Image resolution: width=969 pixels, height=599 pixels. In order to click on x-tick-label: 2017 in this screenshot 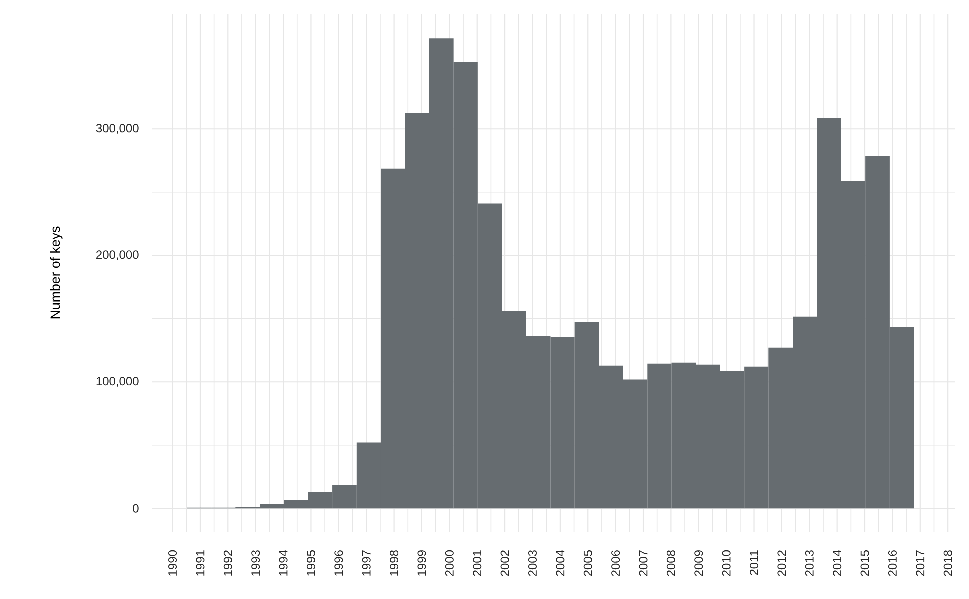, I will do `click(920, 563)`.